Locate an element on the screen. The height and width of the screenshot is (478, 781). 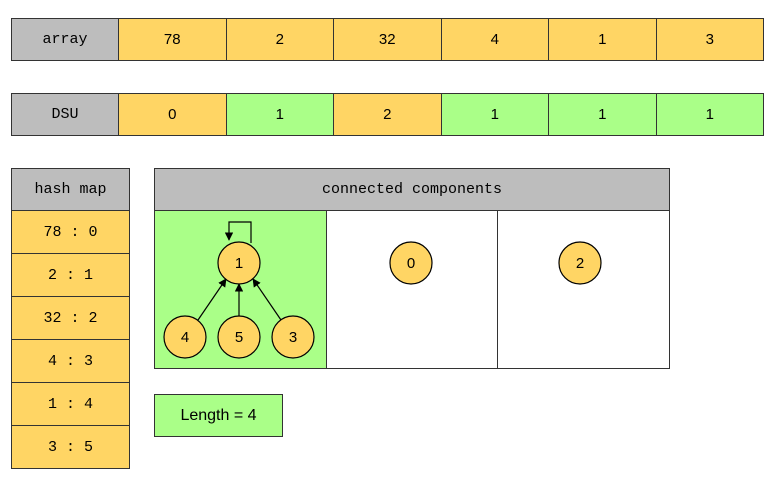
array-cell: 3 is located at coordinates (709, 39).